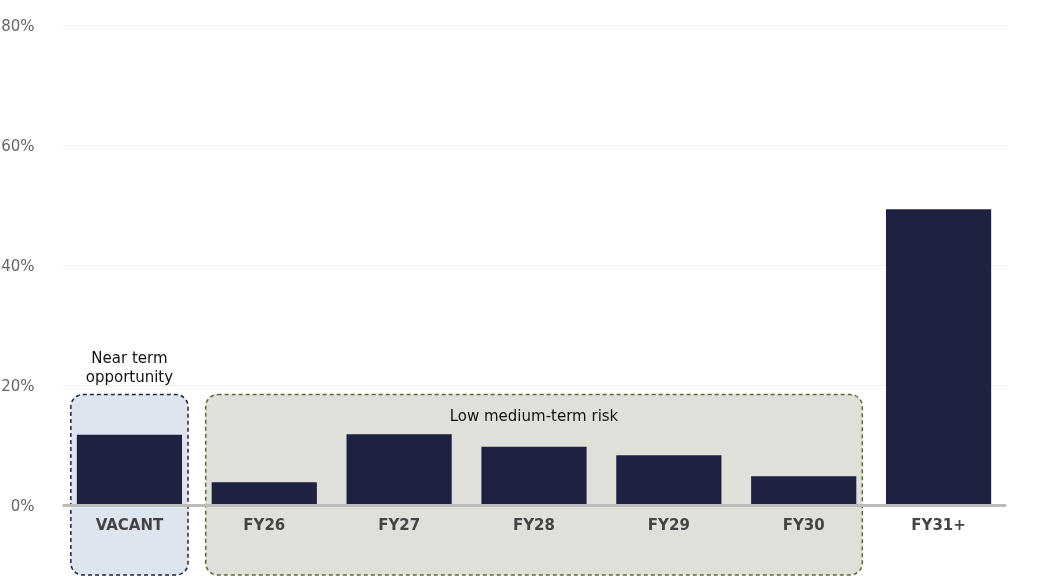  Describe the element at coordinates (938, 524) in the screenshot. I see `x-tick-label: FY31+` at that location.